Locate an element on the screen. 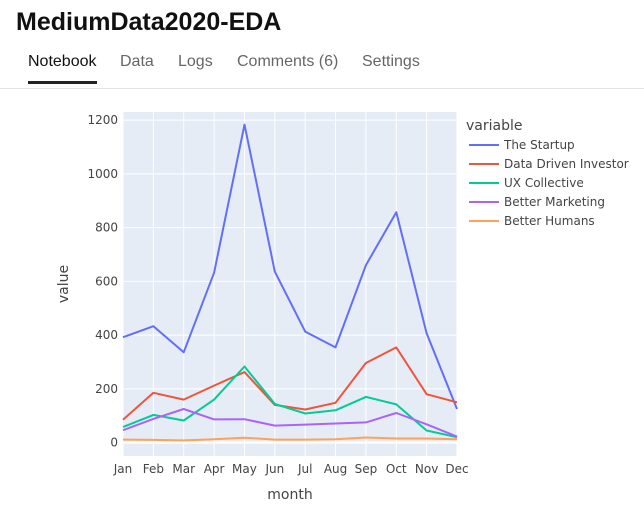 The image size is (644, 519). x-tick-label: Jan is located at coordinates (123, 469).